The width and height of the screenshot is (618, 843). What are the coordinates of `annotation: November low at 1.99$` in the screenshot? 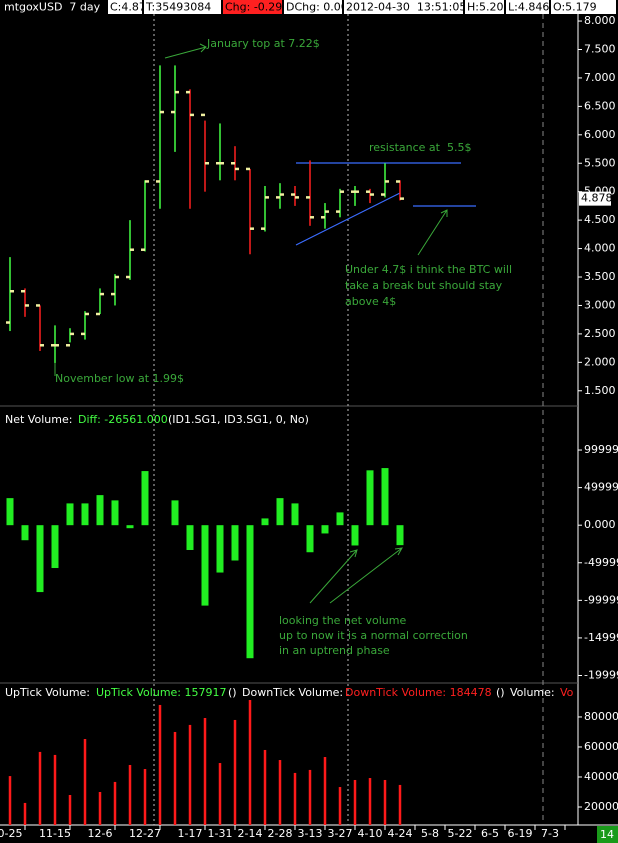 It's located at (119, 378).